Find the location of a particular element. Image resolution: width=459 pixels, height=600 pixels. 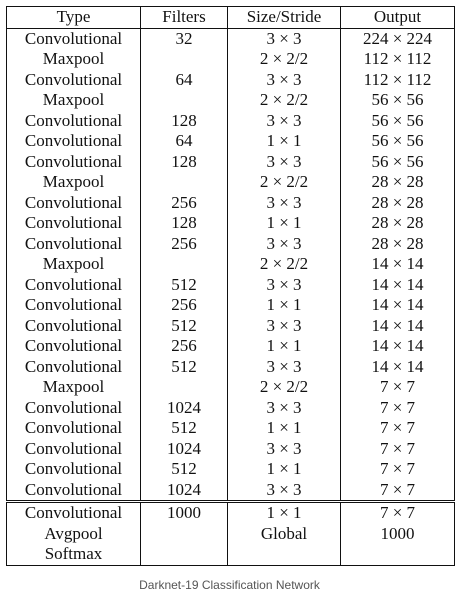

table-row: Convolutional 128 1 × 1 28 × 28 is located at coordinates (231, 223).